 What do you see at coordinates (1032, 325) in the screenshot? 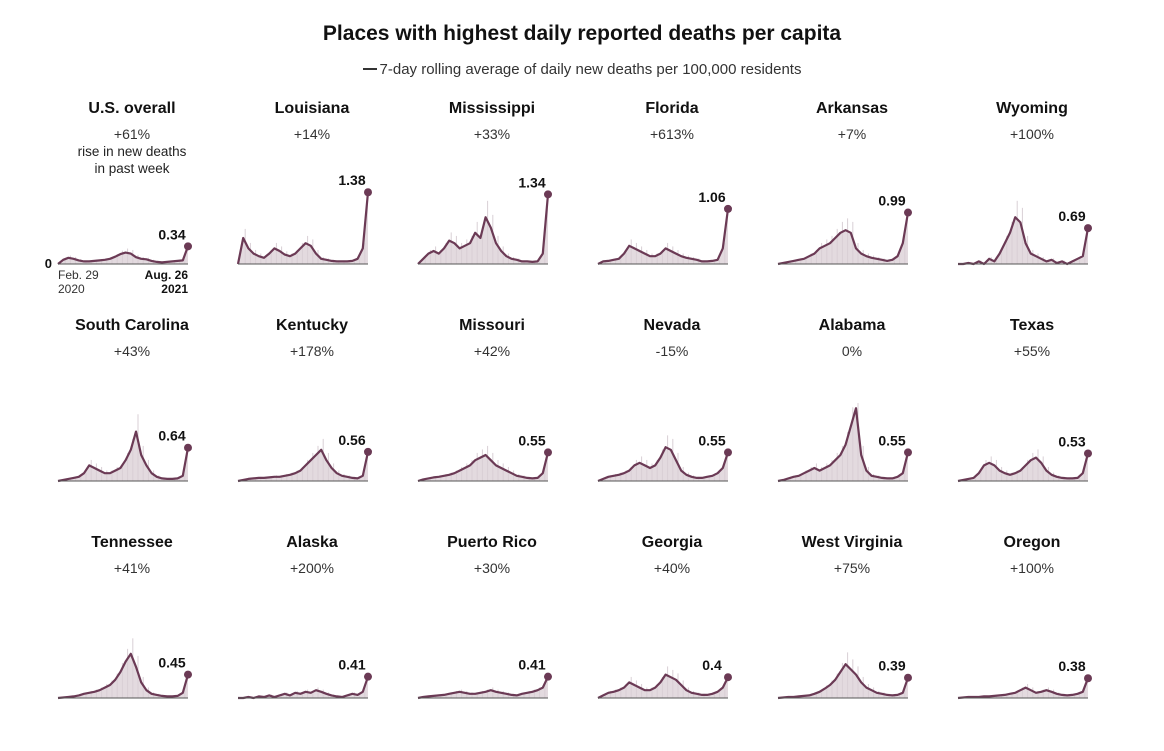
I see `panel-title: Texas` at bounding box center [1032, 325].